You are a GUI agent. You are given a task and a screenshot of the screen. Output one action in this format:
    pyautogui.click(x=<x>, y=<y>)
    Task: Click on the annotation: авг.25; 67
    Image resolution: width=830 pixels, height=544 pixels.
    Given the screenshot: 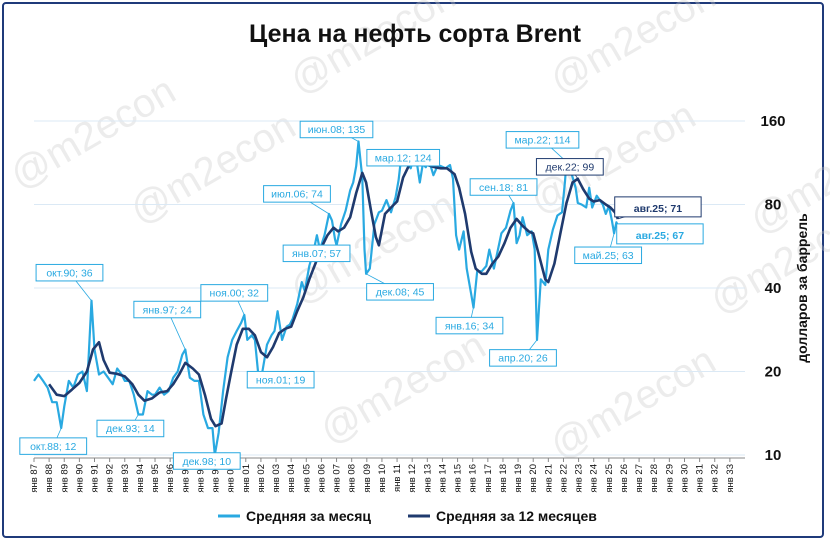 What is the action you would take?
    pyautogui.click(x=660, y=234)
    